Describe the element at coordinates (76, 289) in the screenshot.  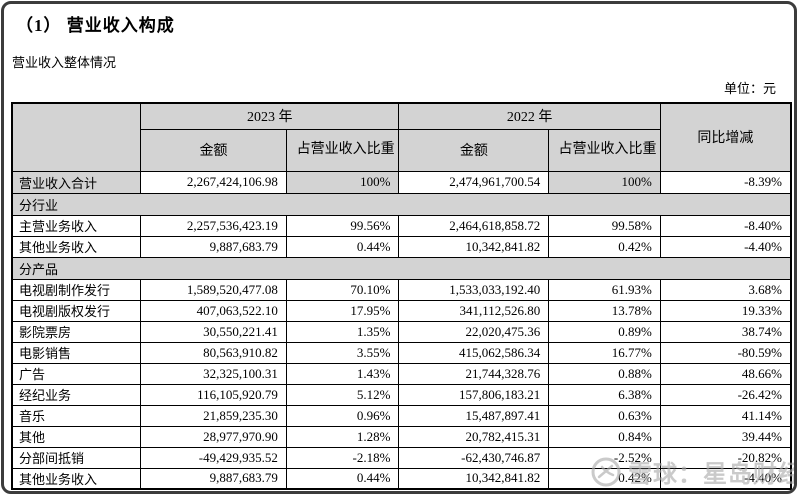
I see `row-label: 电视剧制作发行` at that location.